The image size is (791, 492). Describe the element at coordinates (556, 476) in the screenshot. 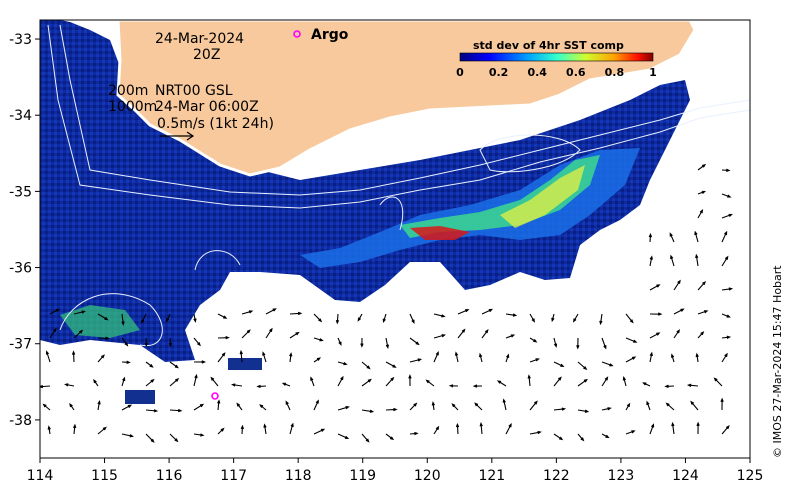

I see `x-tick-label: 122` at that location.